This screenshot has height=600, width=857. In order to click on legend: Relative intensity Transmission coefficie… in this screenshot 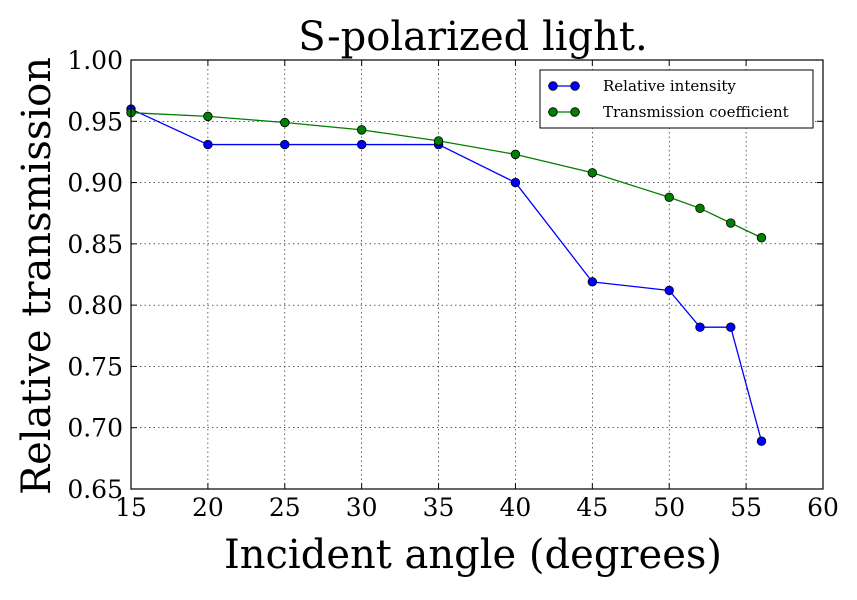, I will do `click(676, 99)`.